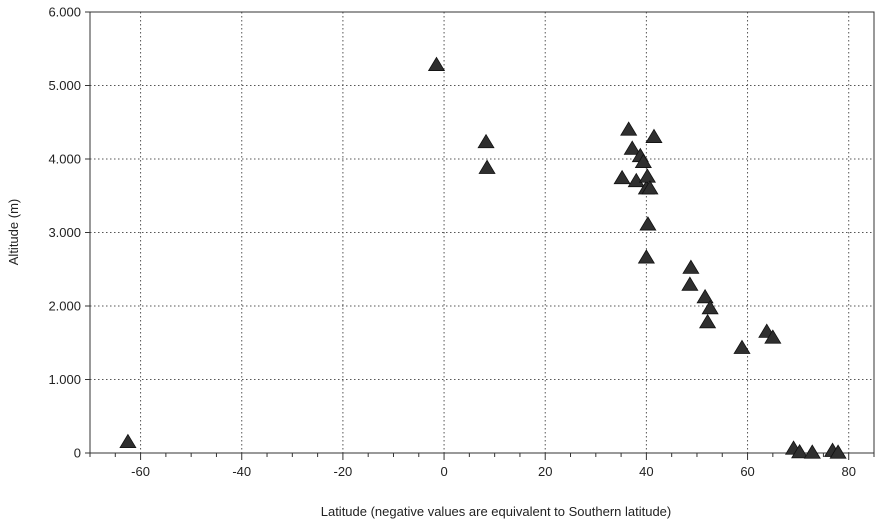  Describe the element at coordinates (747, 471) in the screenshot. I see `x-tick-label: 60` at that location.